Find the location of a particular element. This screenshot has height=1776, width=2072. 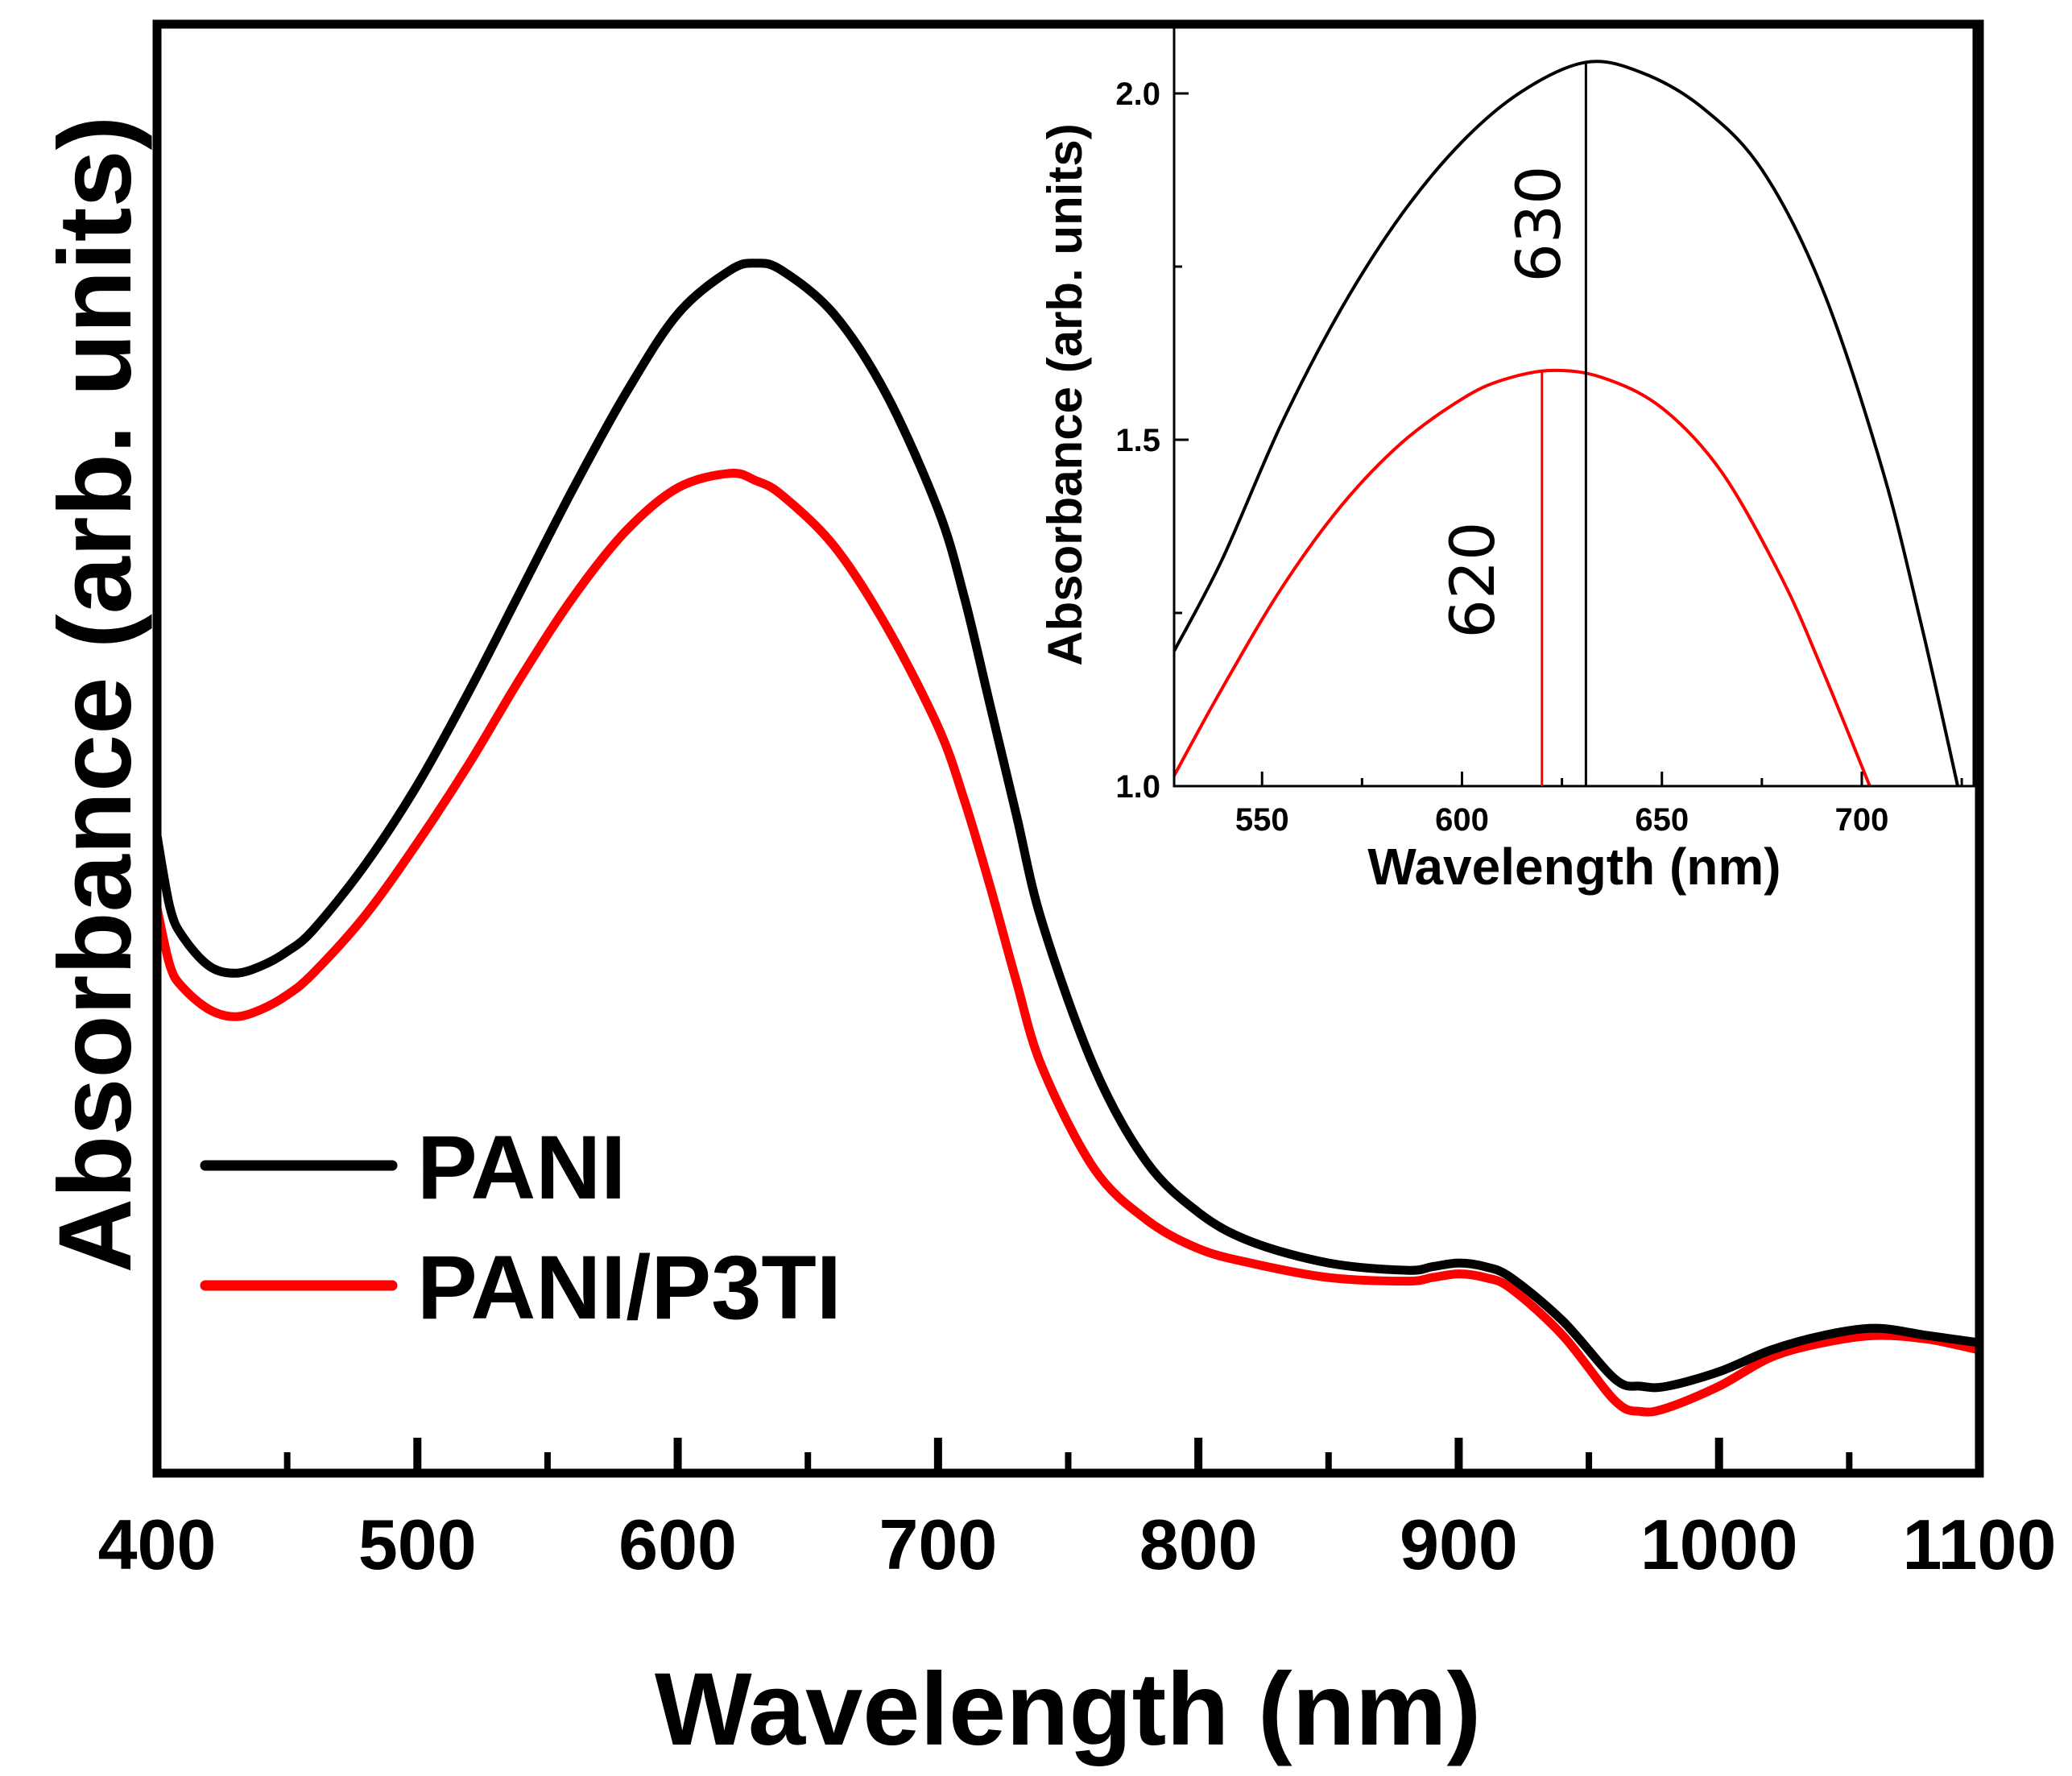

x-tick-label-400: 400 is located at coordinates (157, 1544).